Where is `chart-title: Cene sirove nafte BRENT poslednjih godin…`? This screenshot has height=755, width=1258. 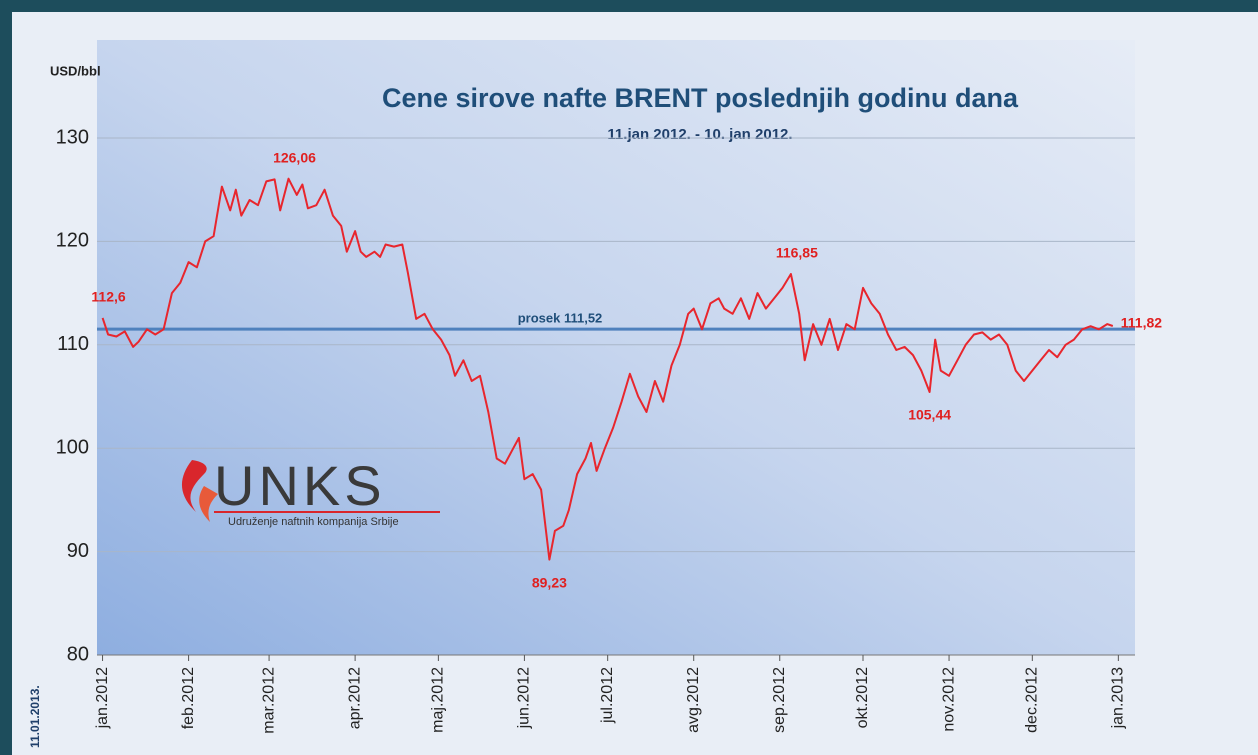 chart-title: Cene sirove nafte BRENT poslednjih godin… is located at coordinates (700, 98).